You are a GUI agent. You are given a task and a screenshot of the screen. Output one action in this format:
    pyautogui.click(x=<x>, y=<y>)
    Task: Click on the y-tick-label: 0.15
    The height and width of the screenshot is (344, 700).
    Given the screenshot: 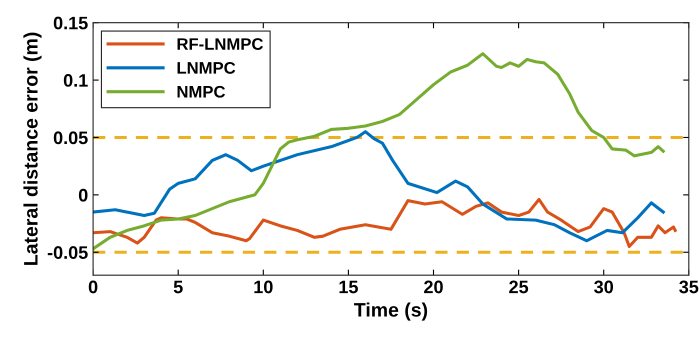 What is the action you would take?
    pyautogui.click(x=71, y=23)
    